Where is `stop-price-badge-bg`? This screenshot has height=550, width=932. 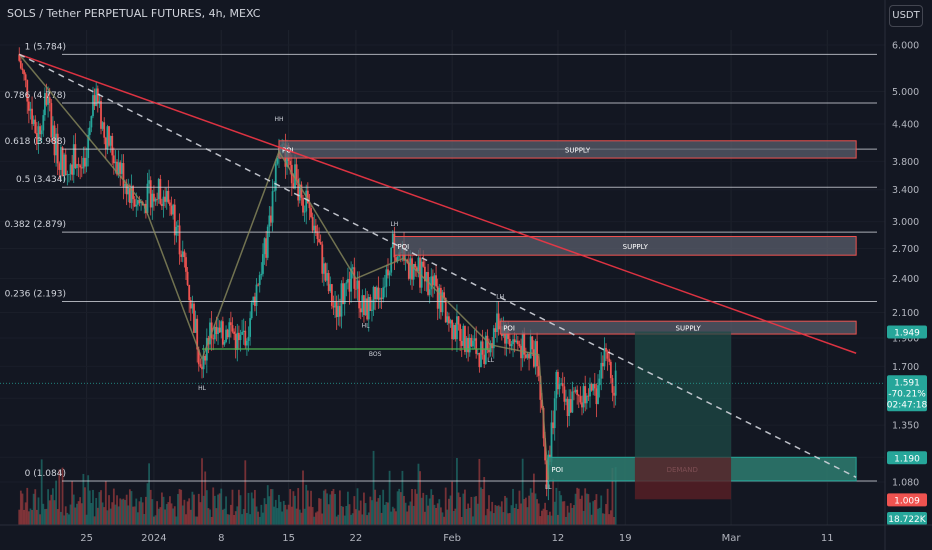 stop-price-badge-bg is located at coordinates (907, 500).